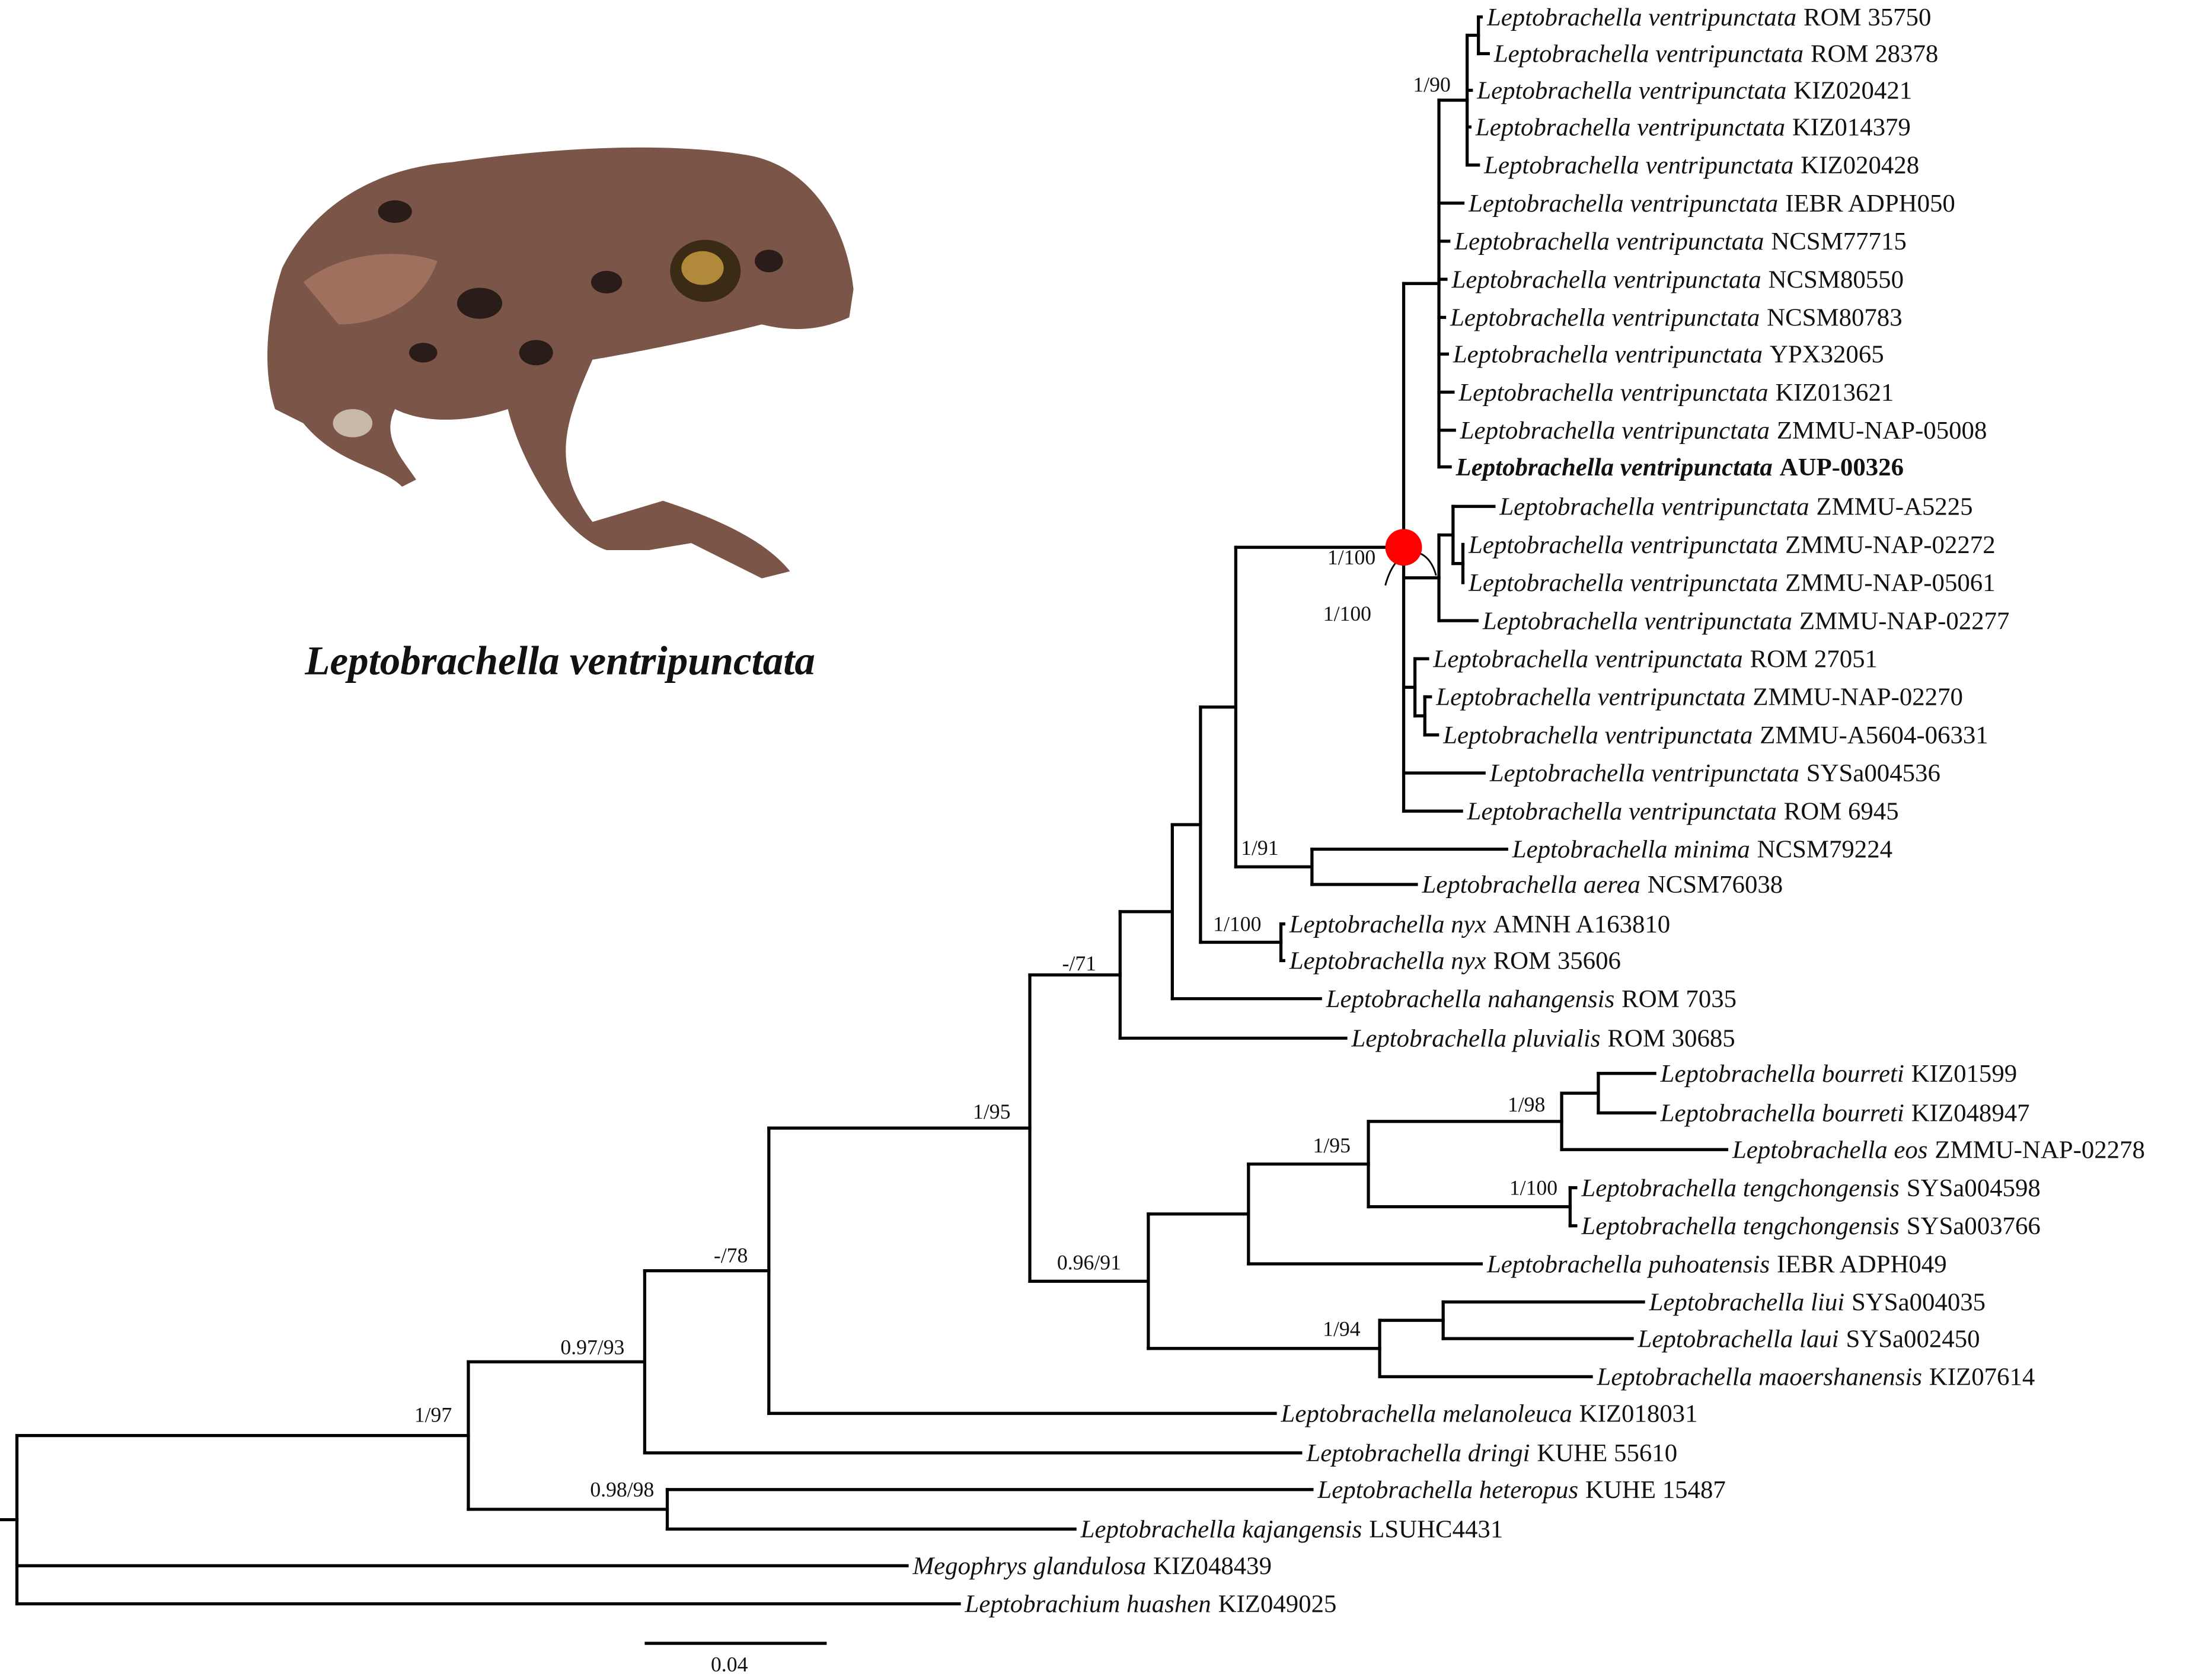  What do you see at coordinates (1582, 925) in the screenshot?
I see `voucher: AMNH A163810` at bounding box center [1582, 925].